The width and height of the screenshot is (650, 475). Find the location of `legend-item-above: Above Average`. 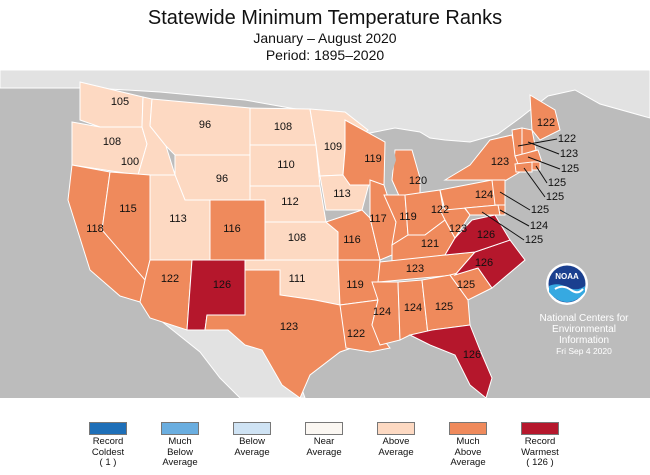

legend-item-above: Above Average is located at coordinates (396, 440).